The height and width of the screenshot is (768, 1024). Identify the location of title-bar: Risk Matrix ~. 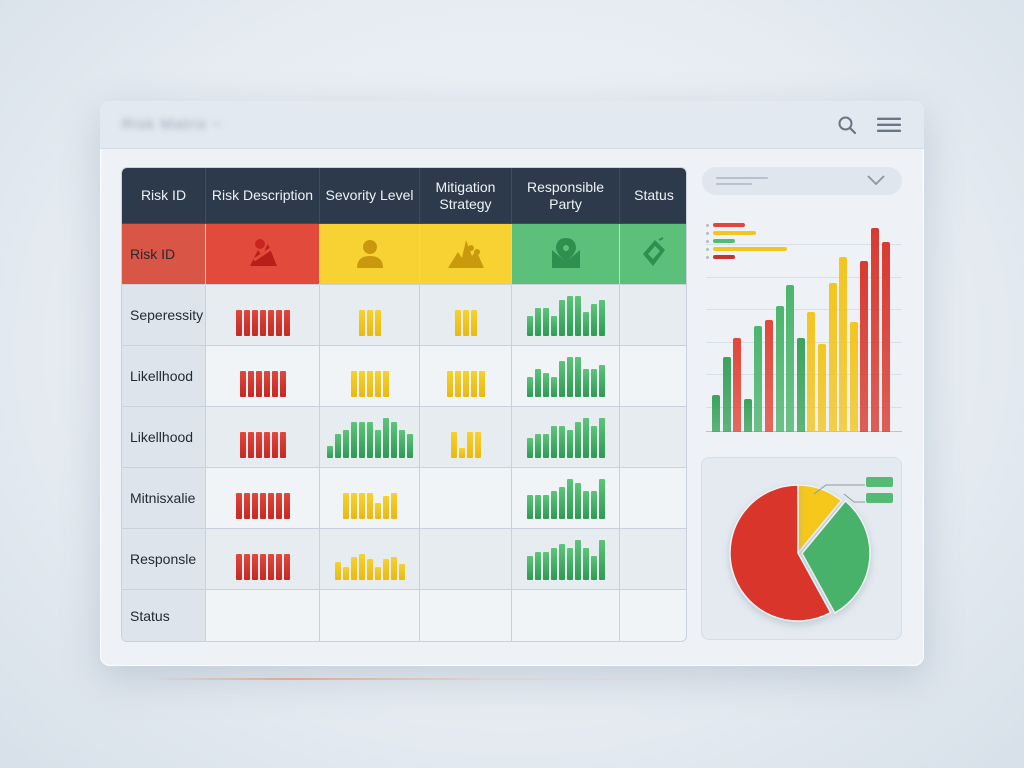
(512, 125).